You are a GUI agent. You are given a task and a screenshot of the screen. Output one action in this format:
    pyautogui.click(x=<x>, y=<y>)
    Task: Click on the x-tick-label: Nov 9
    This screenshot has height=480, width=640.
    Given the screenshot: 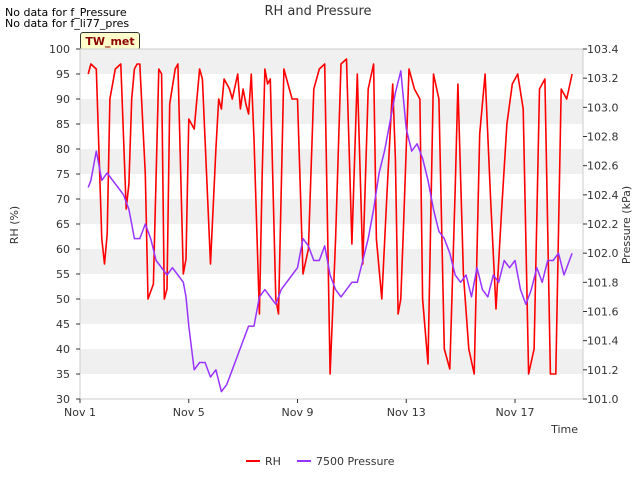 What is the action you would take?
    pyautogui.click(x=298, y=412)
    